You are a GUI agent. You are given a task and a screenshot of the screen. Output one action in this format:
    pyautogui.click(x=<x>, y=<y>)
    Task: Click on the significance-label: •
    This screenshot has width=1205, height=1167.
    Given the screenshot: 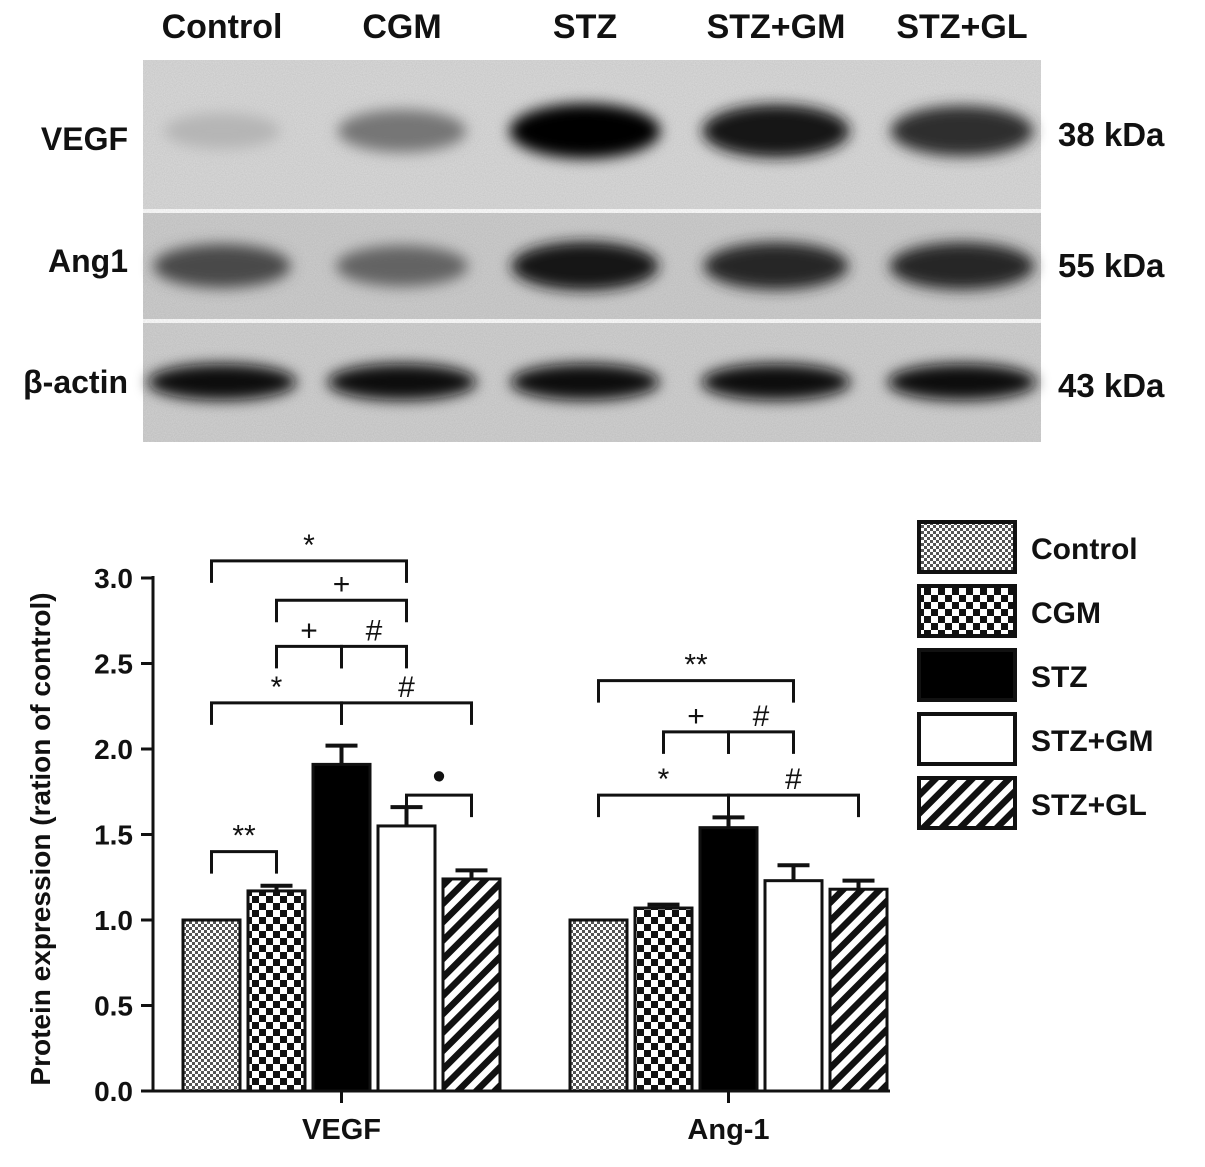 What is the action you would take?
    pyautogui.click(x=438, y=777)
    